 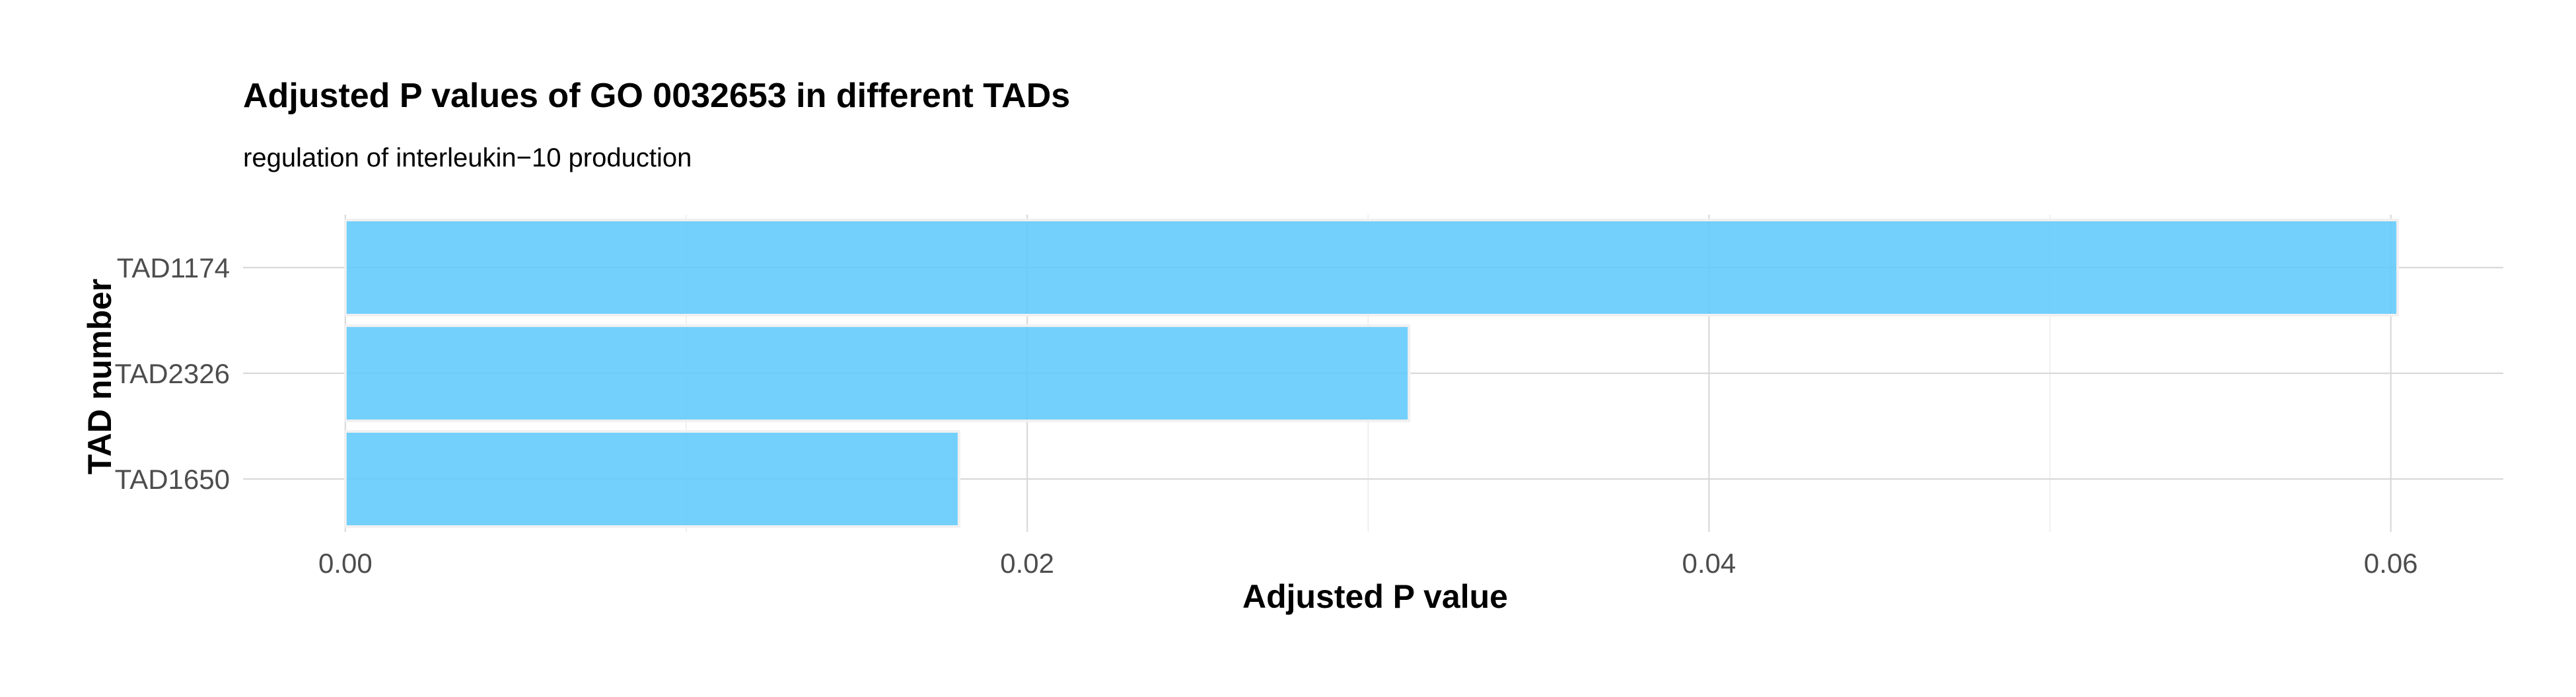 What do you see at coordinates (1371, 268) in the screenshot?
I see `bar-tad1174` at bounding box center [1371, 268].